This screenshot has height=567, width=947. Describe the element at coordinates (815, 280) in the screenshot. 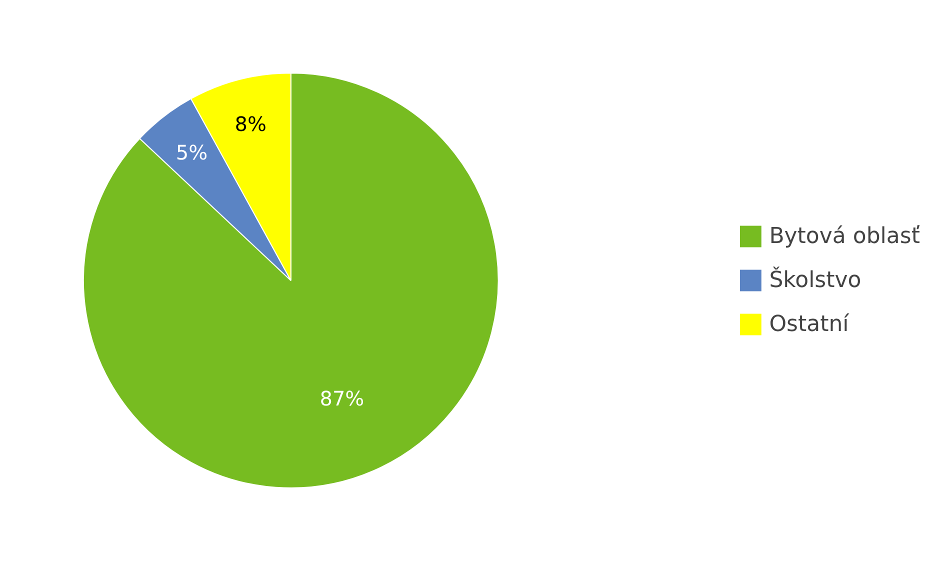

I see `legend-label: Školstvo` at that location.